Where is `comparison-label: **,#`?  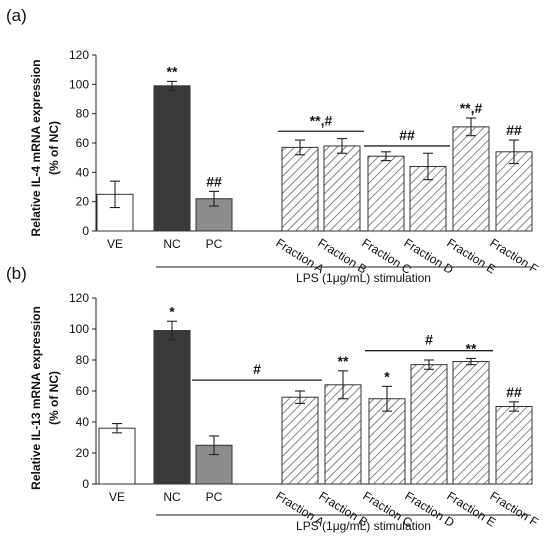 comparison-label: **,# is located at coordinates (321, 120).